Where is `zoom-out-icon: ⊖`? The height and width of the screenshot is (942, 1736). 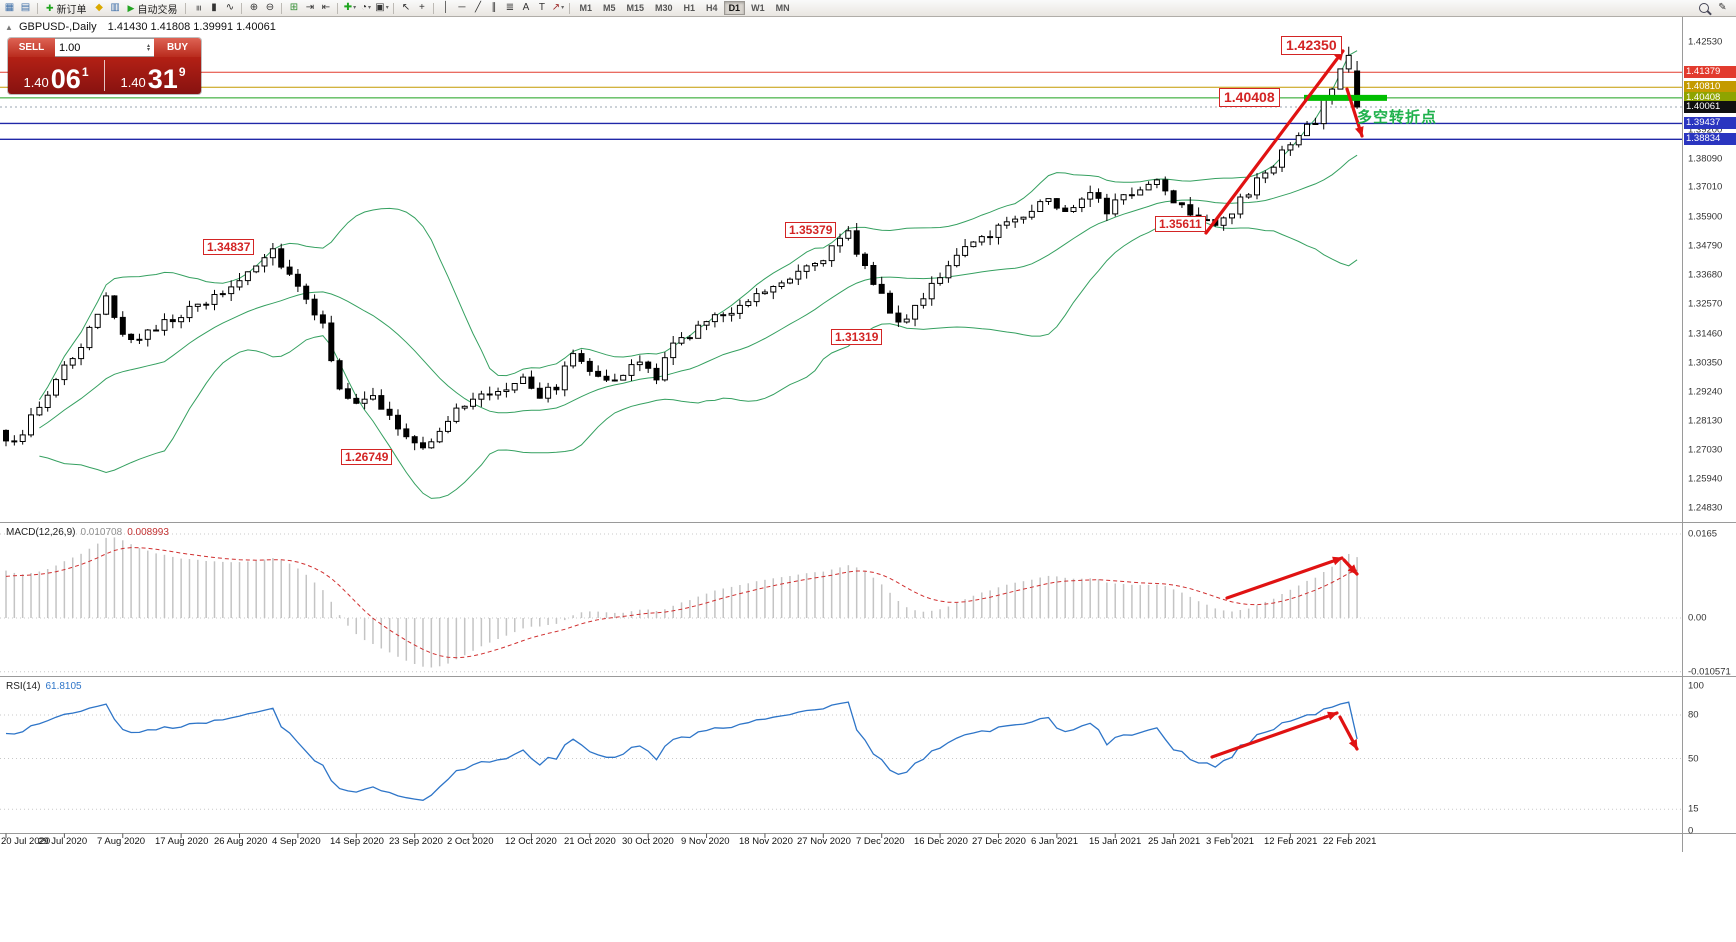
zoom-out-icon: ⊖ is located at coordinates (270, 7).